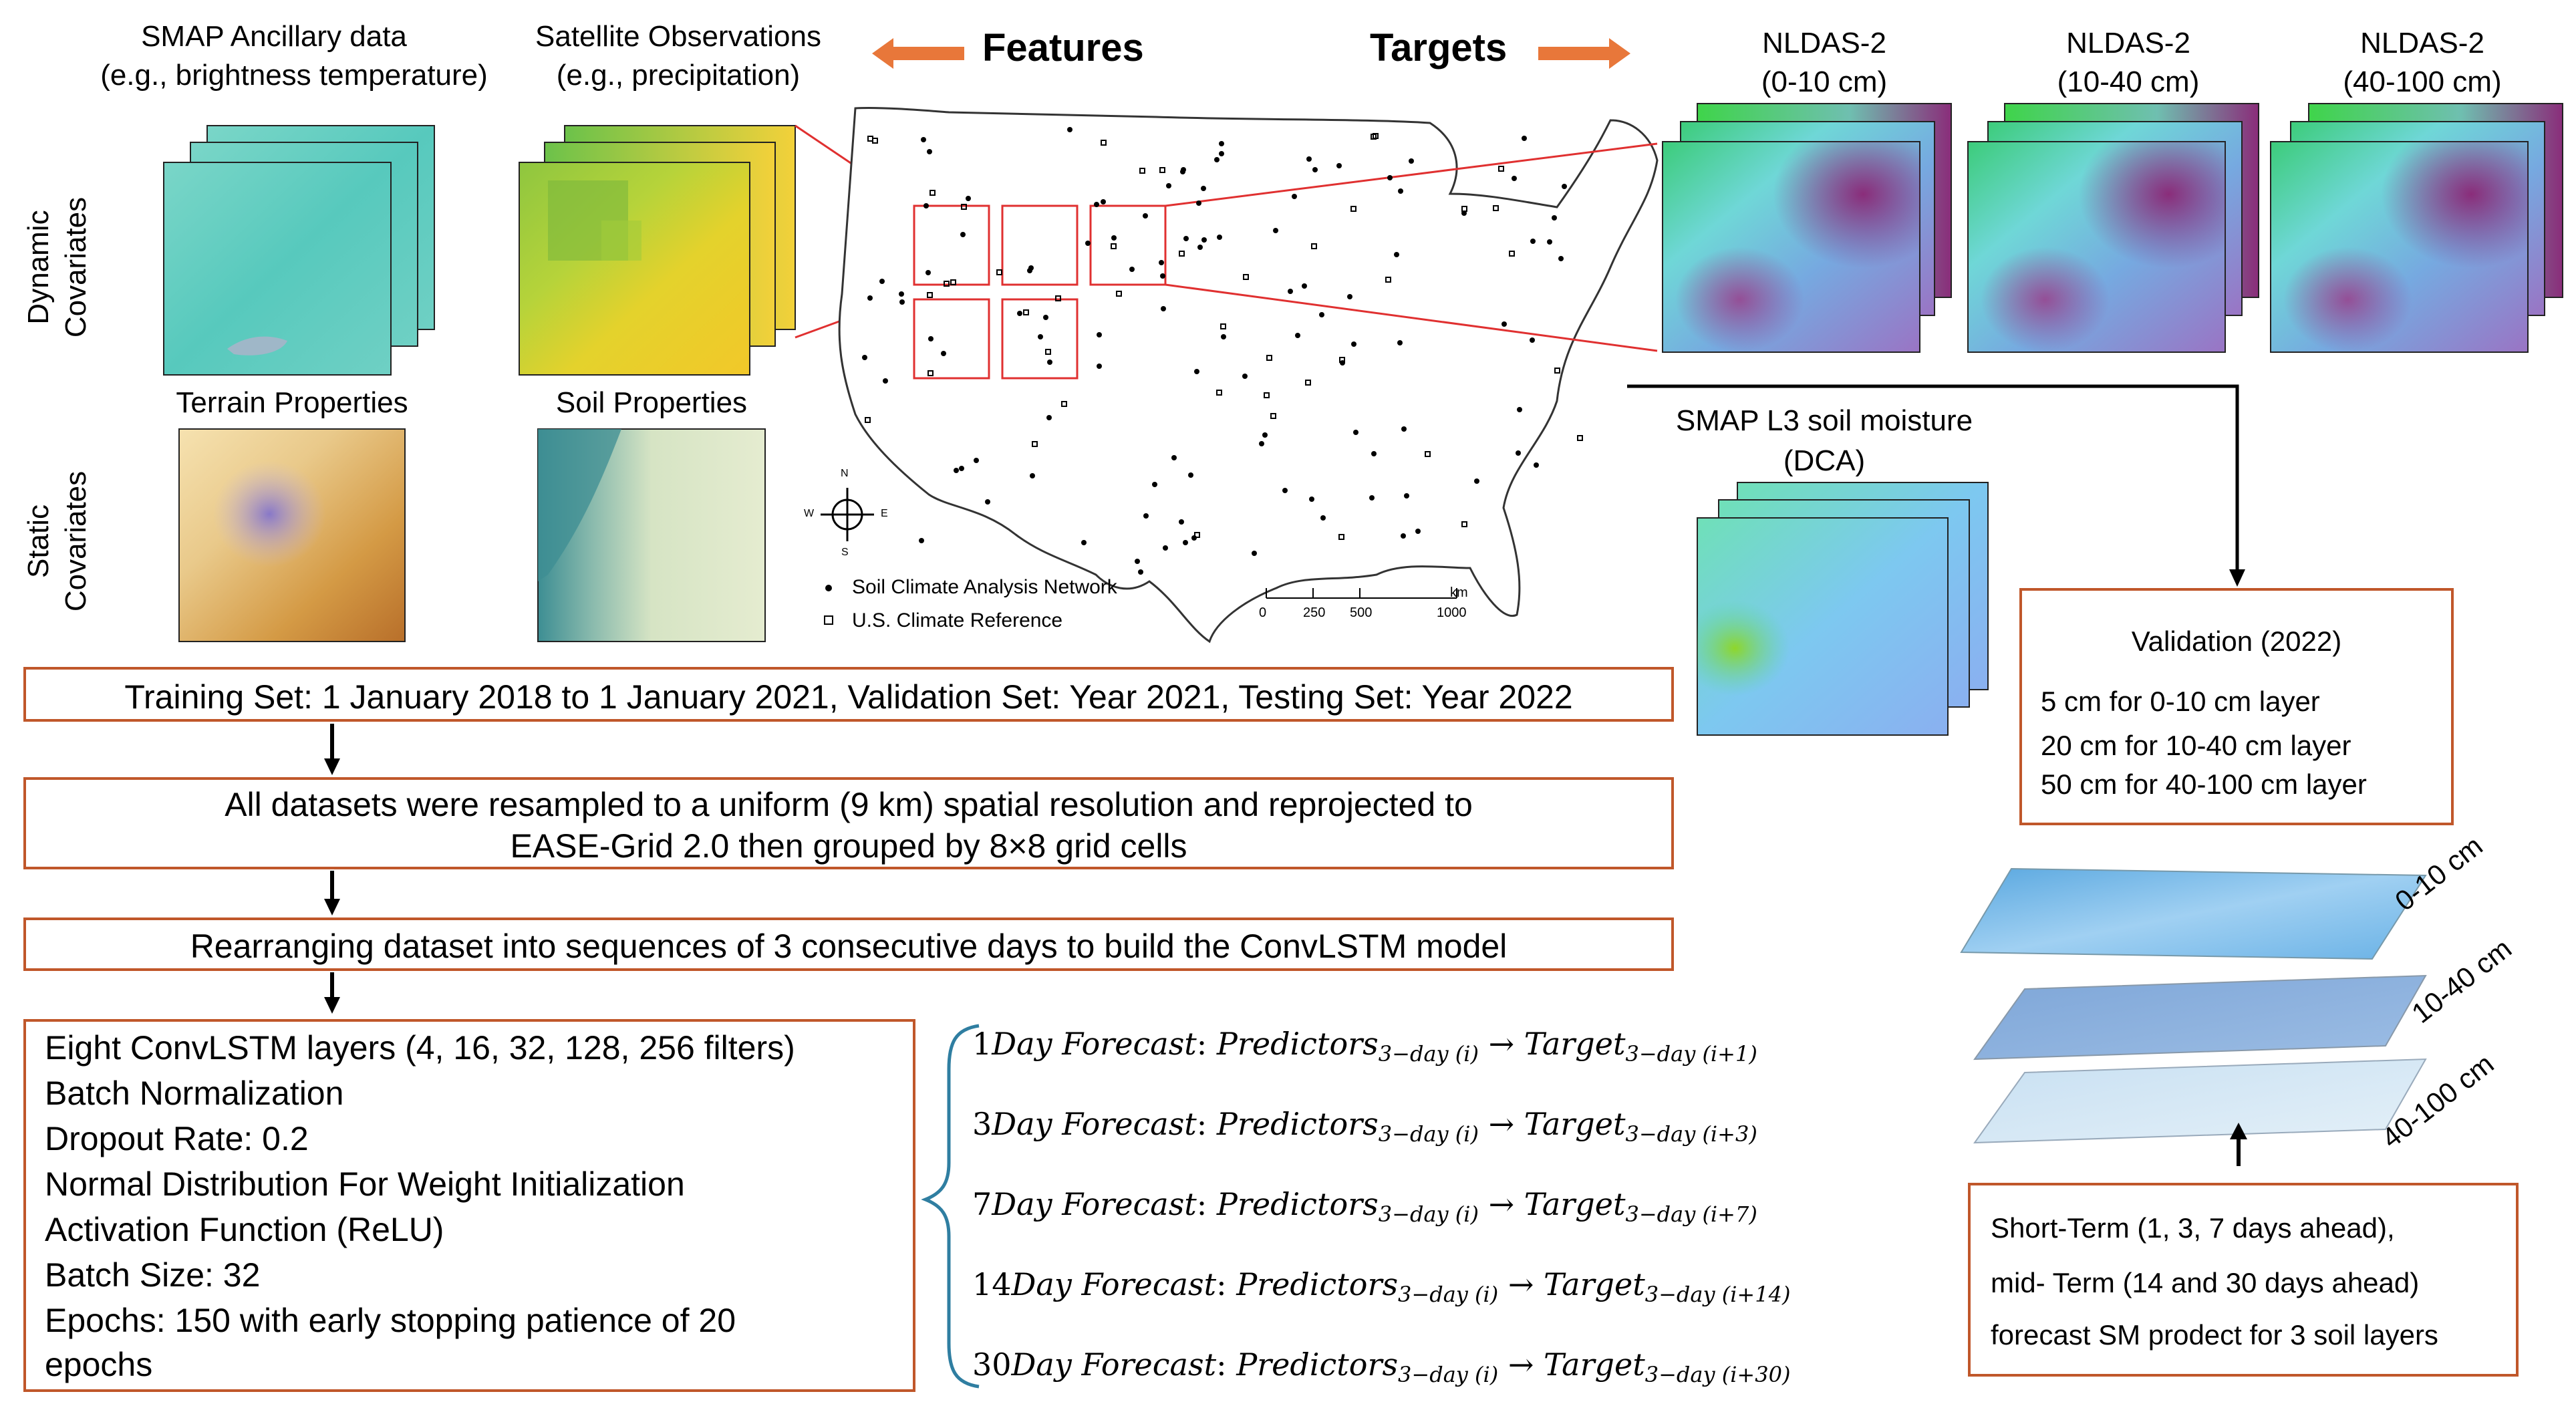  I want to click on target-2-name: NLDAS-2, so click(2422, 43).